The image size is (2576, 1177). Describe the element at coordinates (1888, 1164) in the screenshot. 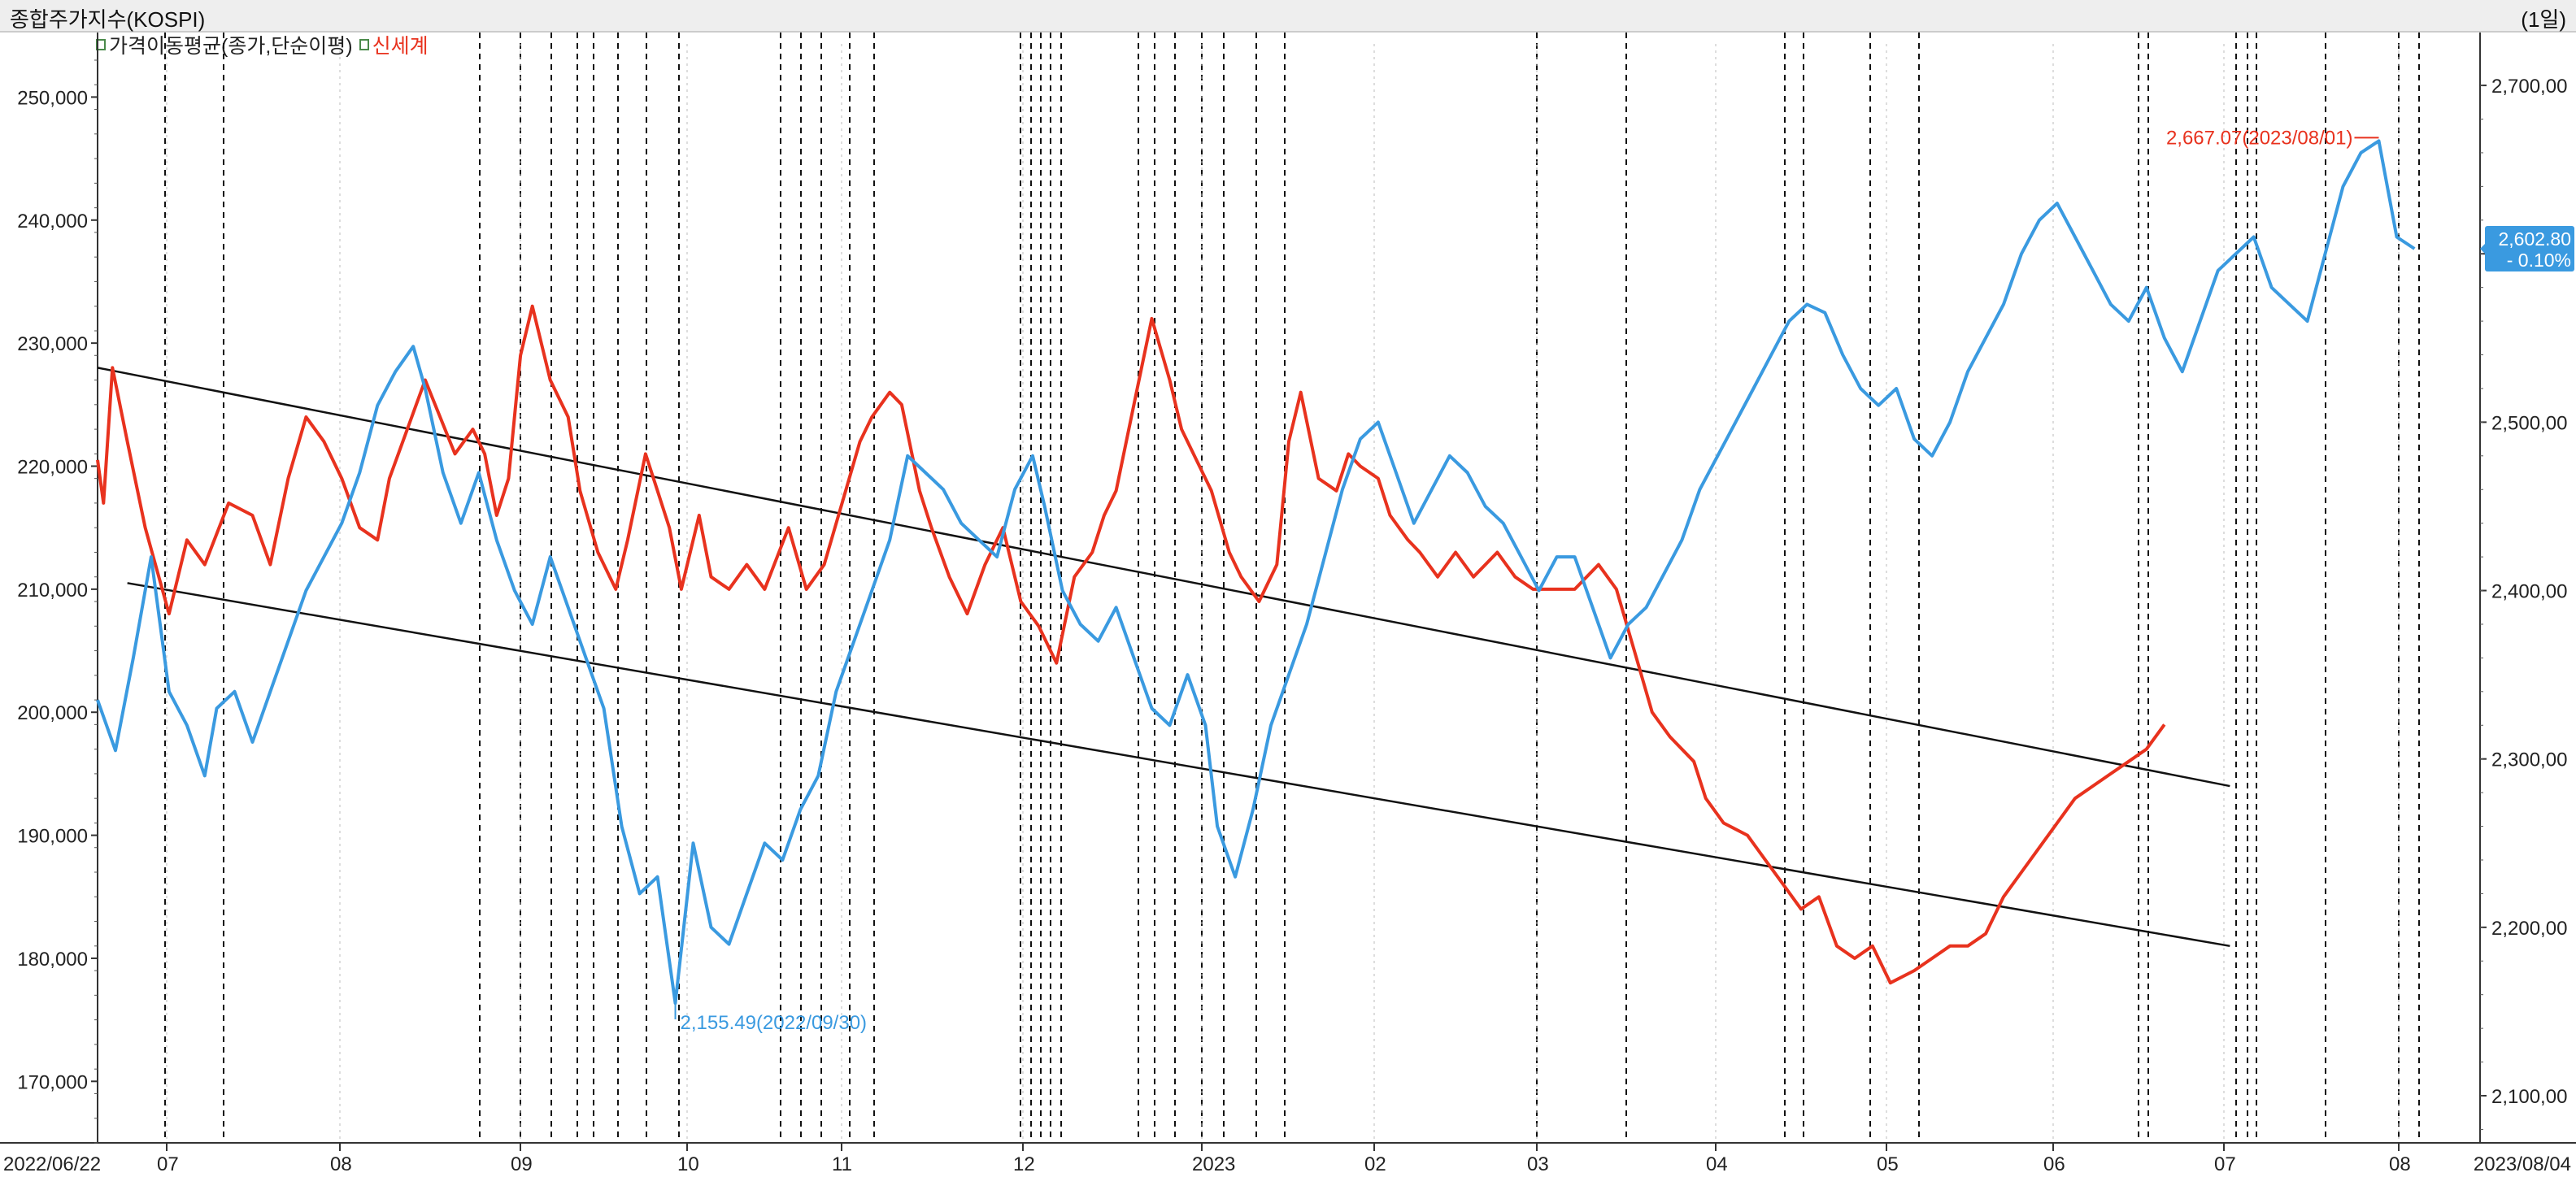

I see `x-tick-label: 05` at that location.